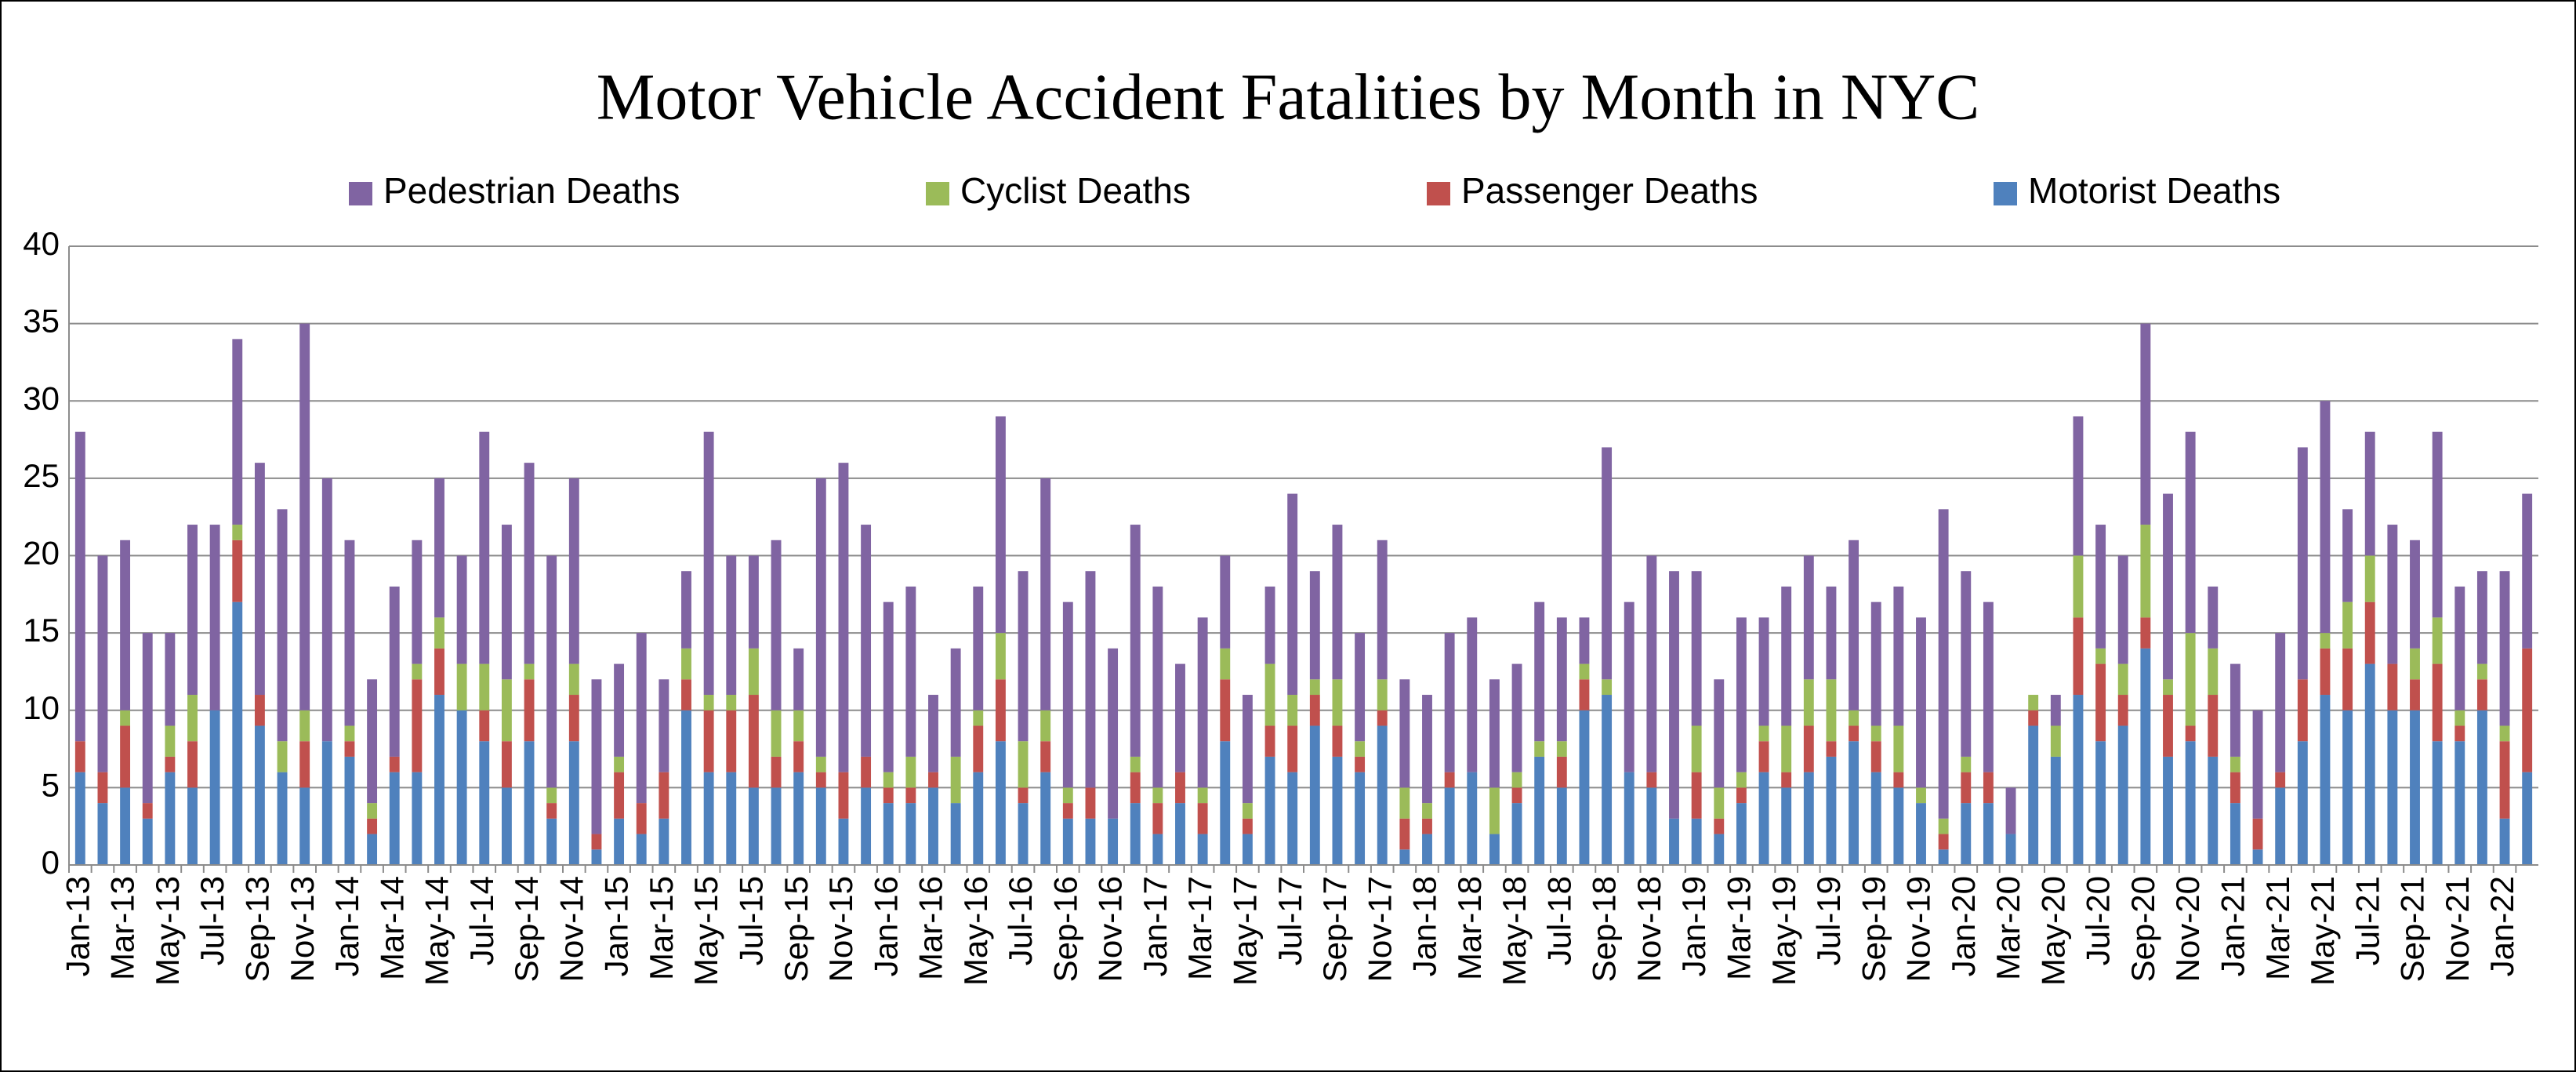 Image resolution: width=2576 pixels, height=1072 pixels. Describe the element at coordinates (1514, 931) in the screenshot. I see `x-tick-label: May-18` at that location.